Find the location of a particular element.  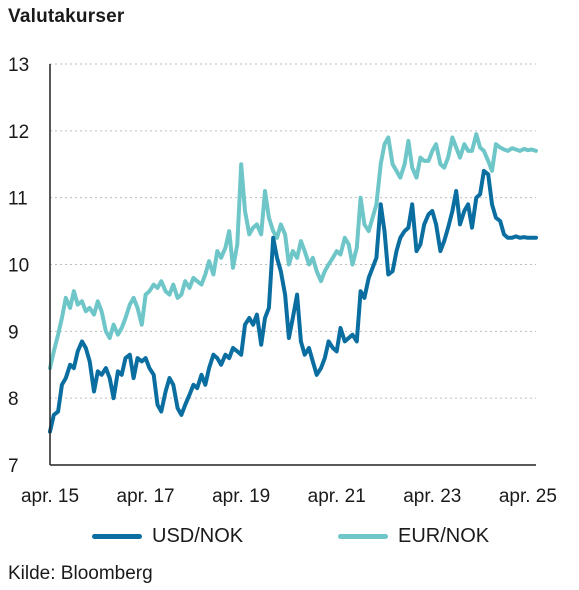

y-tick-label: 11 is located at coordinates (18, 199).